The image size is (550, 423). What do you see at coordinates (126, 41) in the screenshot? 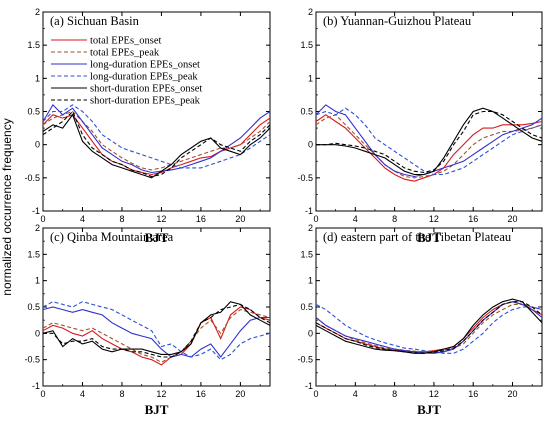
I see `legend-label-1: total EPEs_onset` at bounding box center [126, 41].